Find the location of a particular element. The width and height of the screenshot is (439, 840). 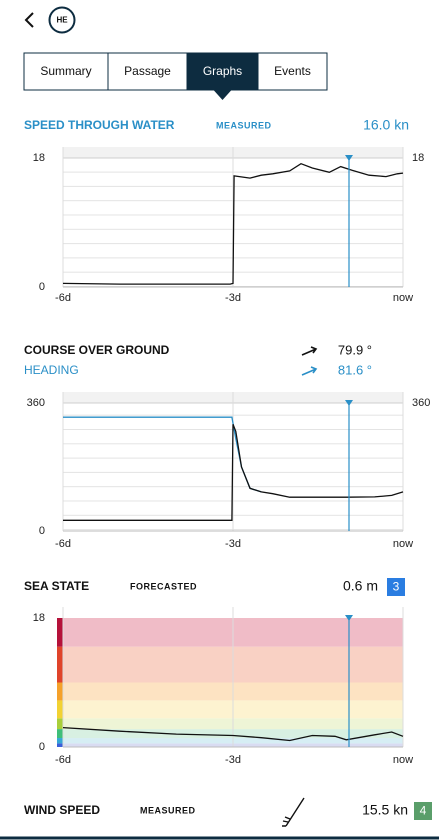

legend-name: HEADING is located at coordinates (51, 370).